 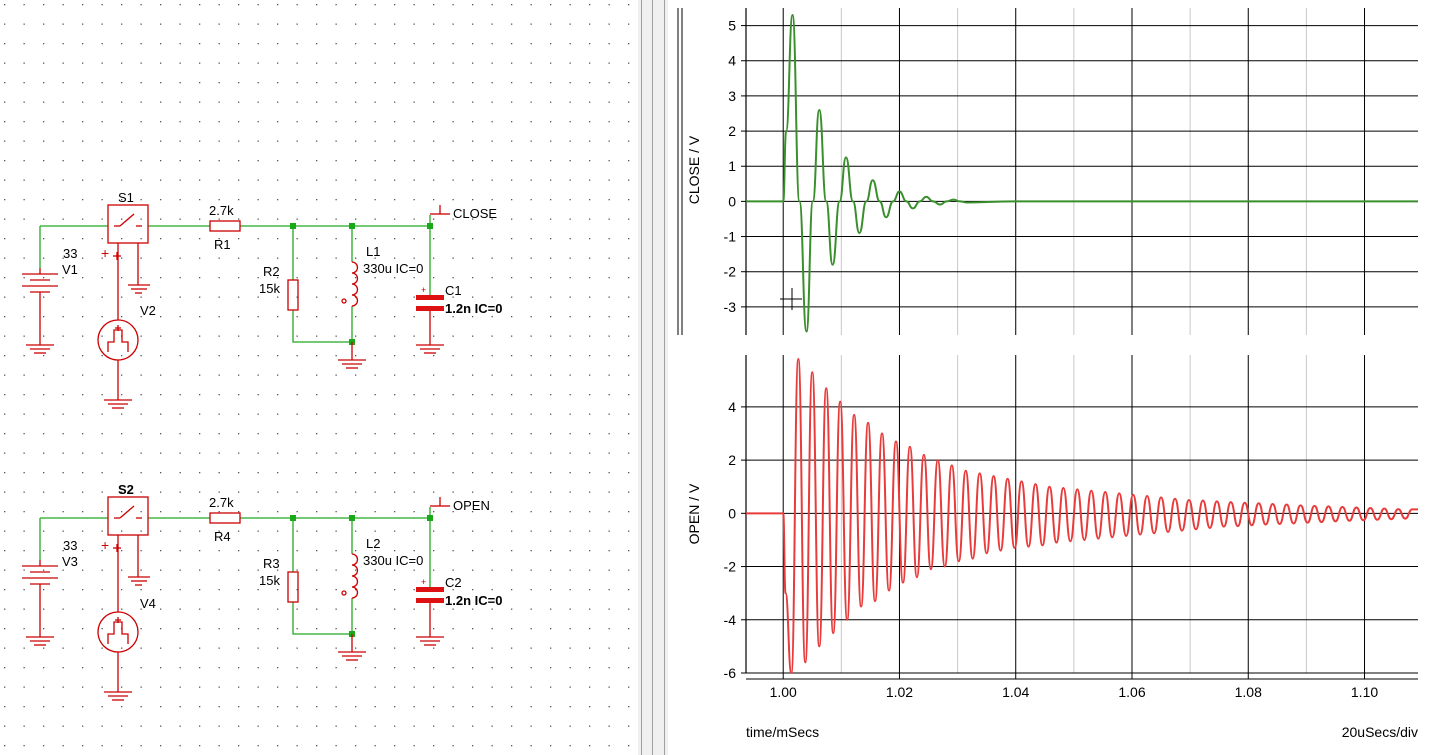 I want to click on y-tick-label: -1, so click(x=730, y=237).